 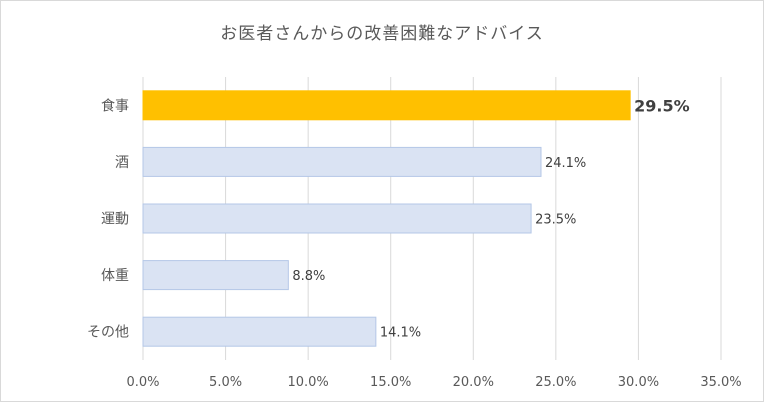 What do you see at coordinates (115, 105) in the screenshot?
I see `category-label: 食事` at bounding box center [115, 105].